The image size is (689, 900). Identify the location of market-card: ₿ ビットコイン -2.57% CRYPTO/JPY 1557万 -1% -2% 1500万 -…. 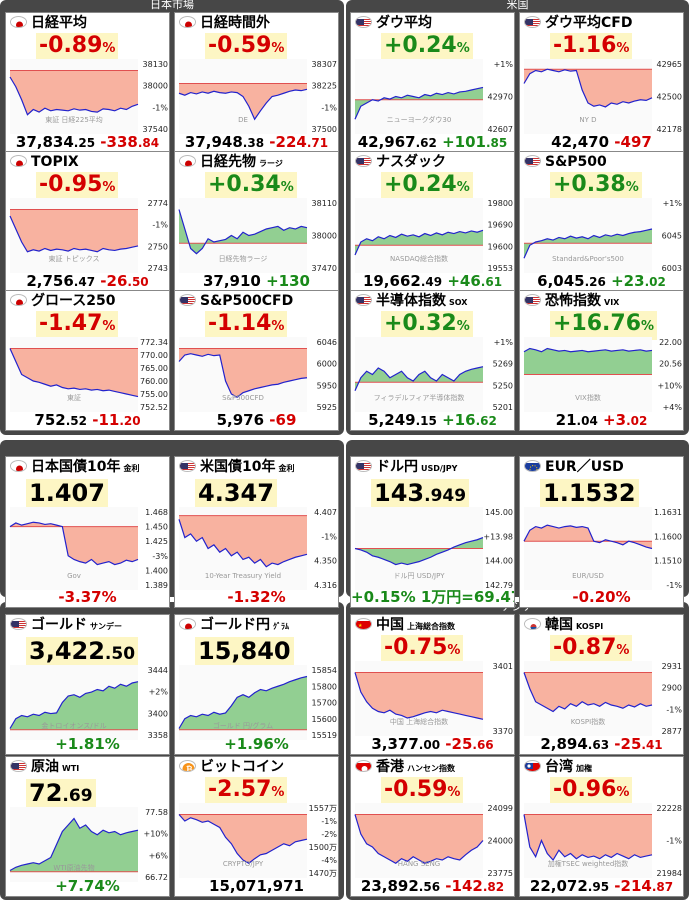
(256, 826).